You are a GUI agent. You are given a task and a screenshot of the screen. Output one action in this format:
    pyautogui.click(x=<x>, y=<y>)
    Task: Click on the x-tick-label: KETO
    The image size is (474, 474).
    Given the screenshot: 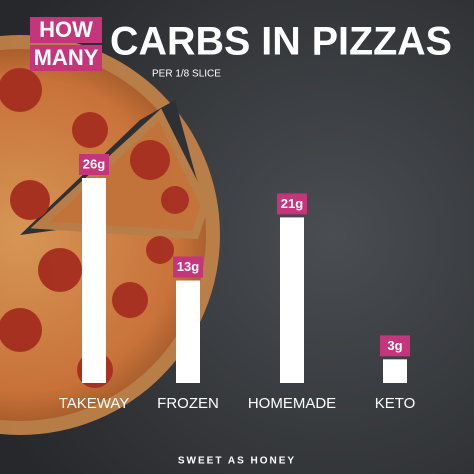 What is the action you would take?
    pyautogui.click(x=395, y=403)
    